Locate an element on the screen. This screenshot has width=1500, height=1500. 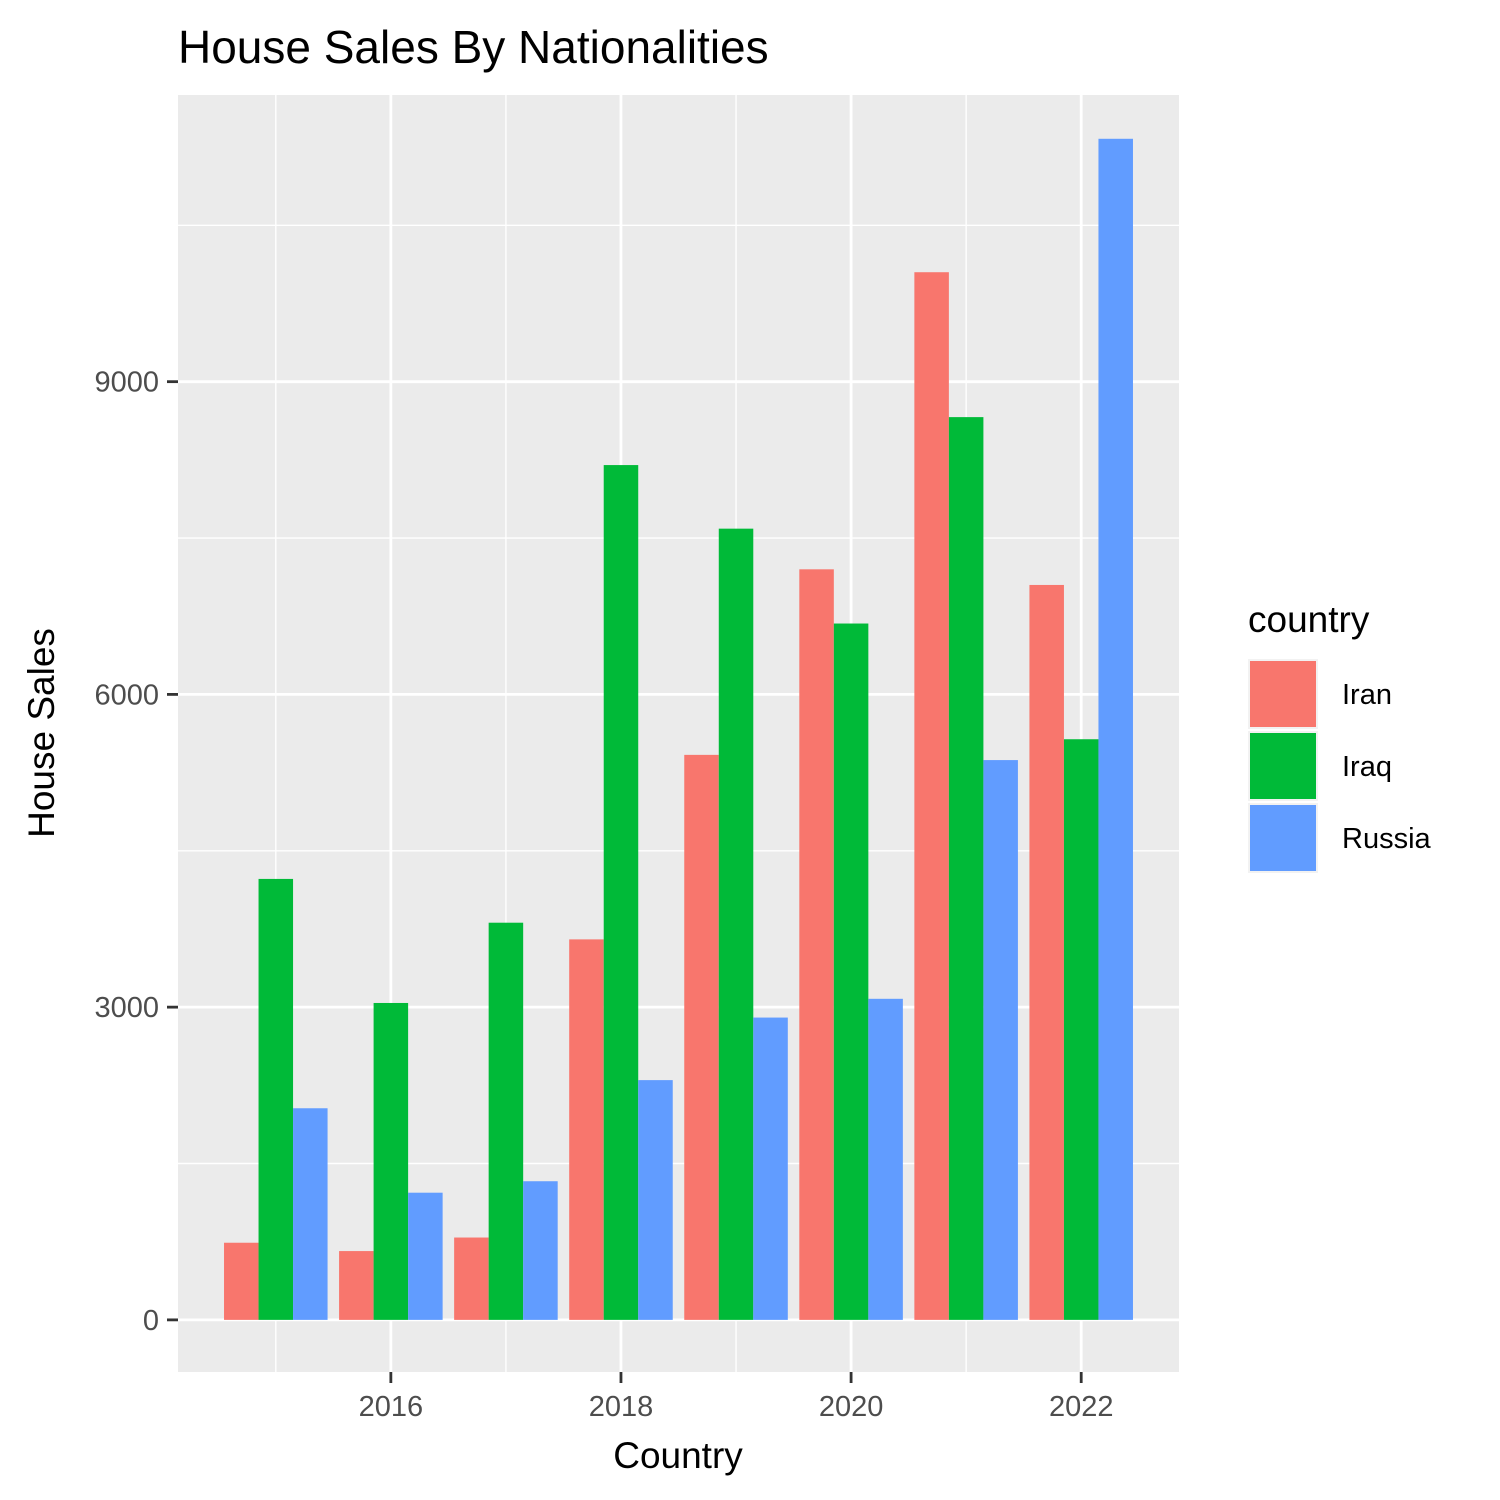
legend-key-iran is located at coordinates (1283, 694).